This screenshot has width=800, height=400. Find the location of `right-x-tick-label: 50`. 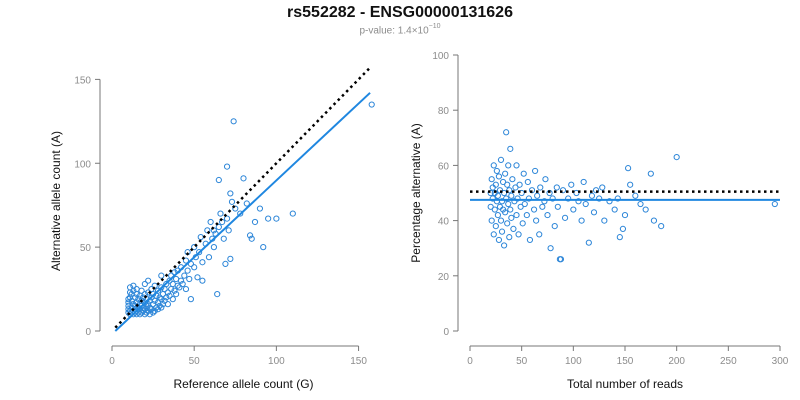

right-x-tick-label: 50 is located at coordinates (522, 361).